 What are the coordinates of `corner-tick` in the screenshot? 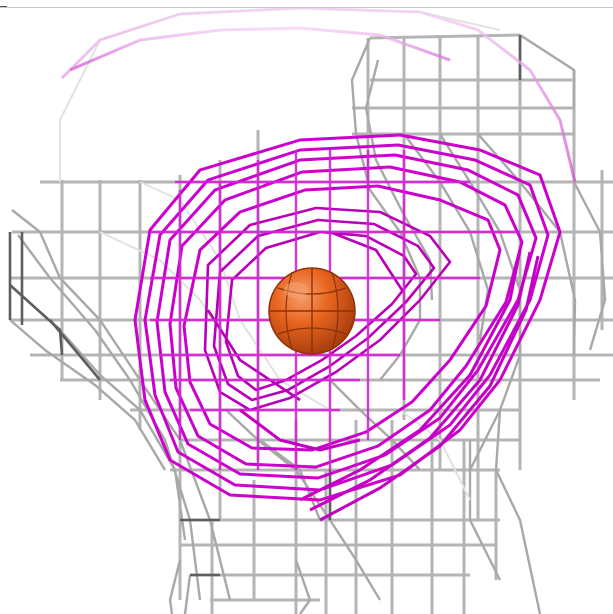 It's located at (3, 6).